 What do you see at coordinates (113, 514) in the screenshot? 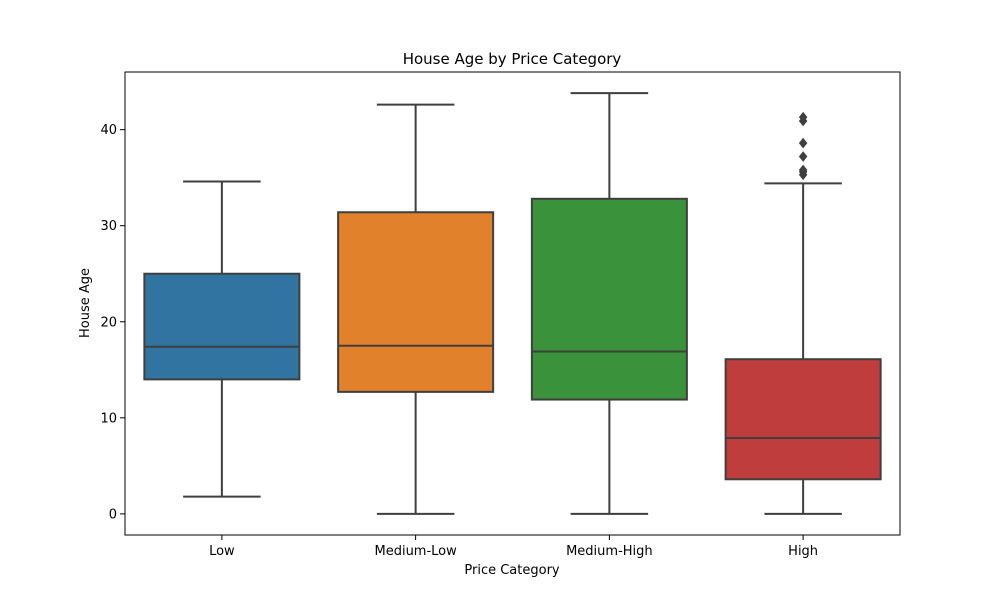
I see `y-tick-label: 0` at bounding box center [113, 514].